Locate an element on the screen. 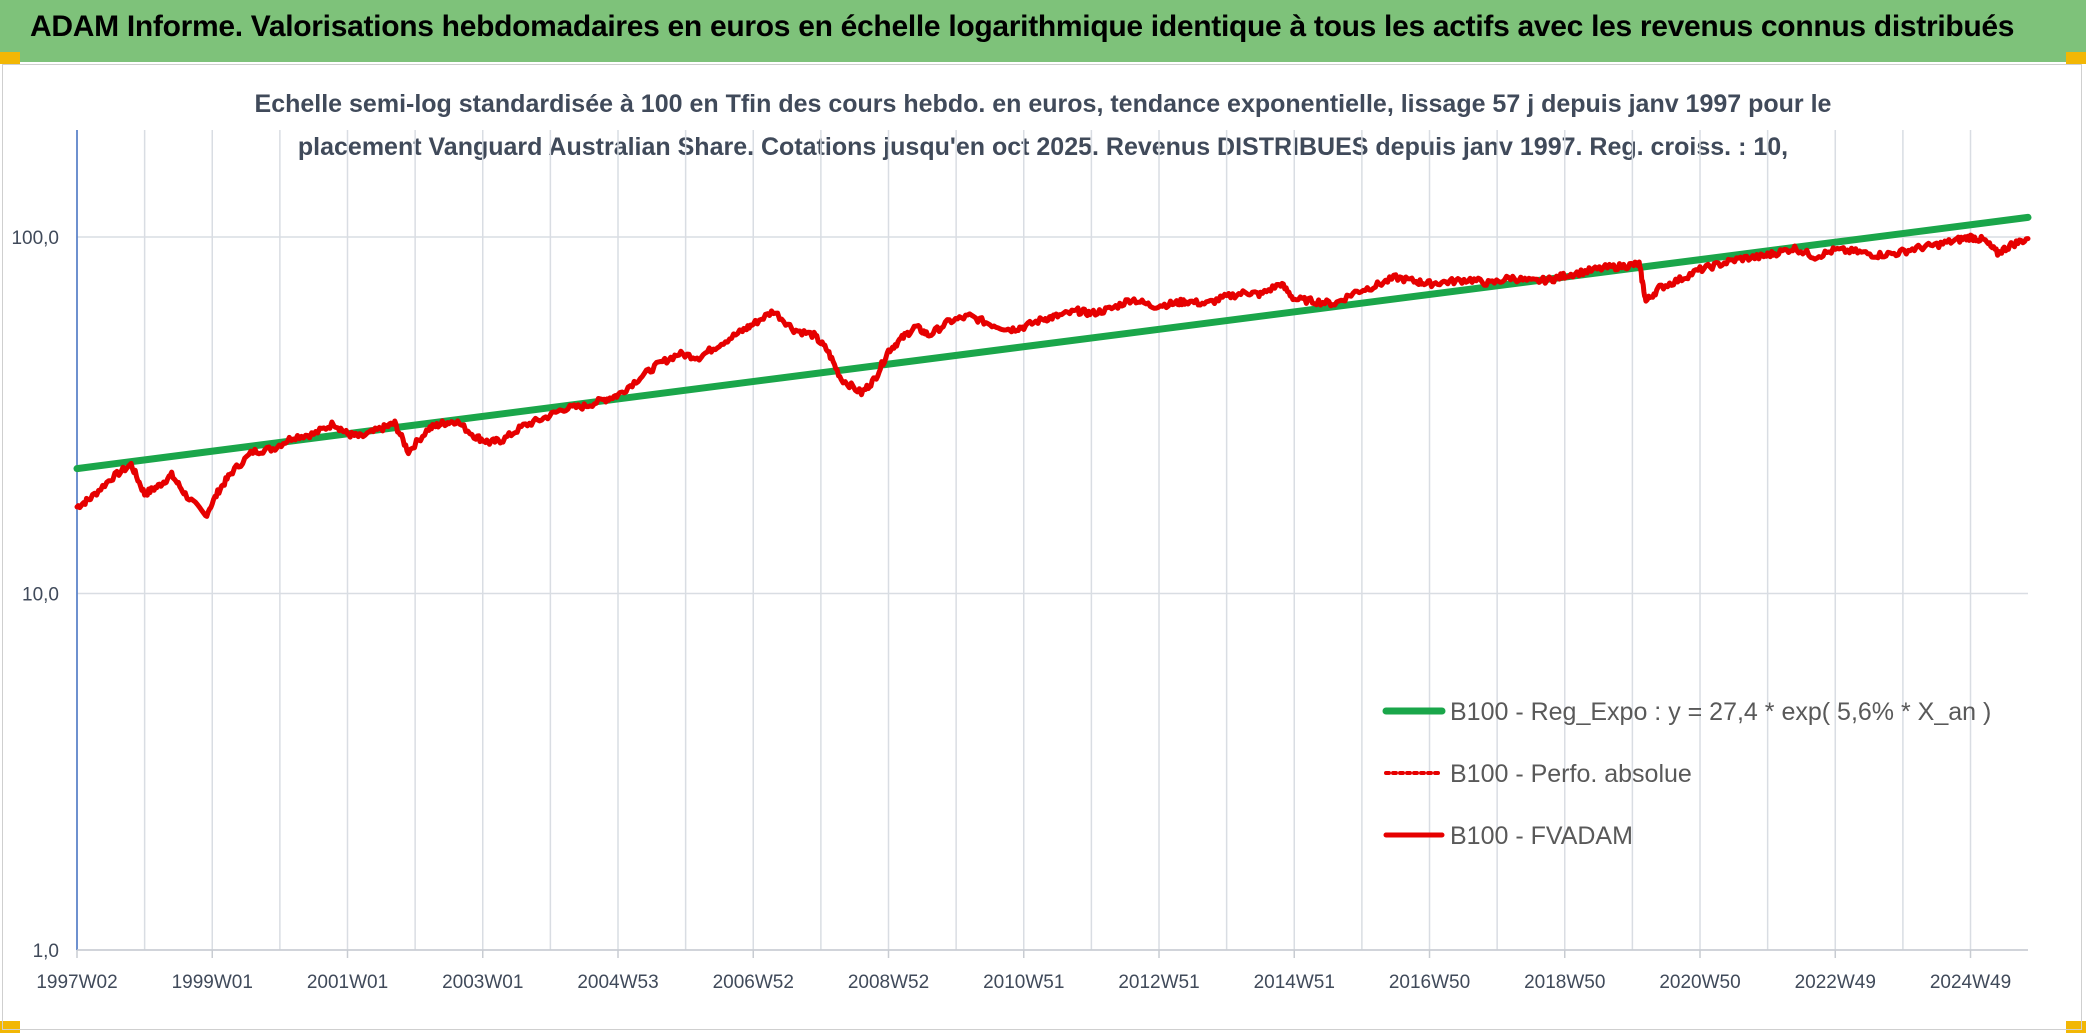 This screenshot has height=1033, width=2086. x-tick-label: 2012W51 is located at coordinates (1158, 982).